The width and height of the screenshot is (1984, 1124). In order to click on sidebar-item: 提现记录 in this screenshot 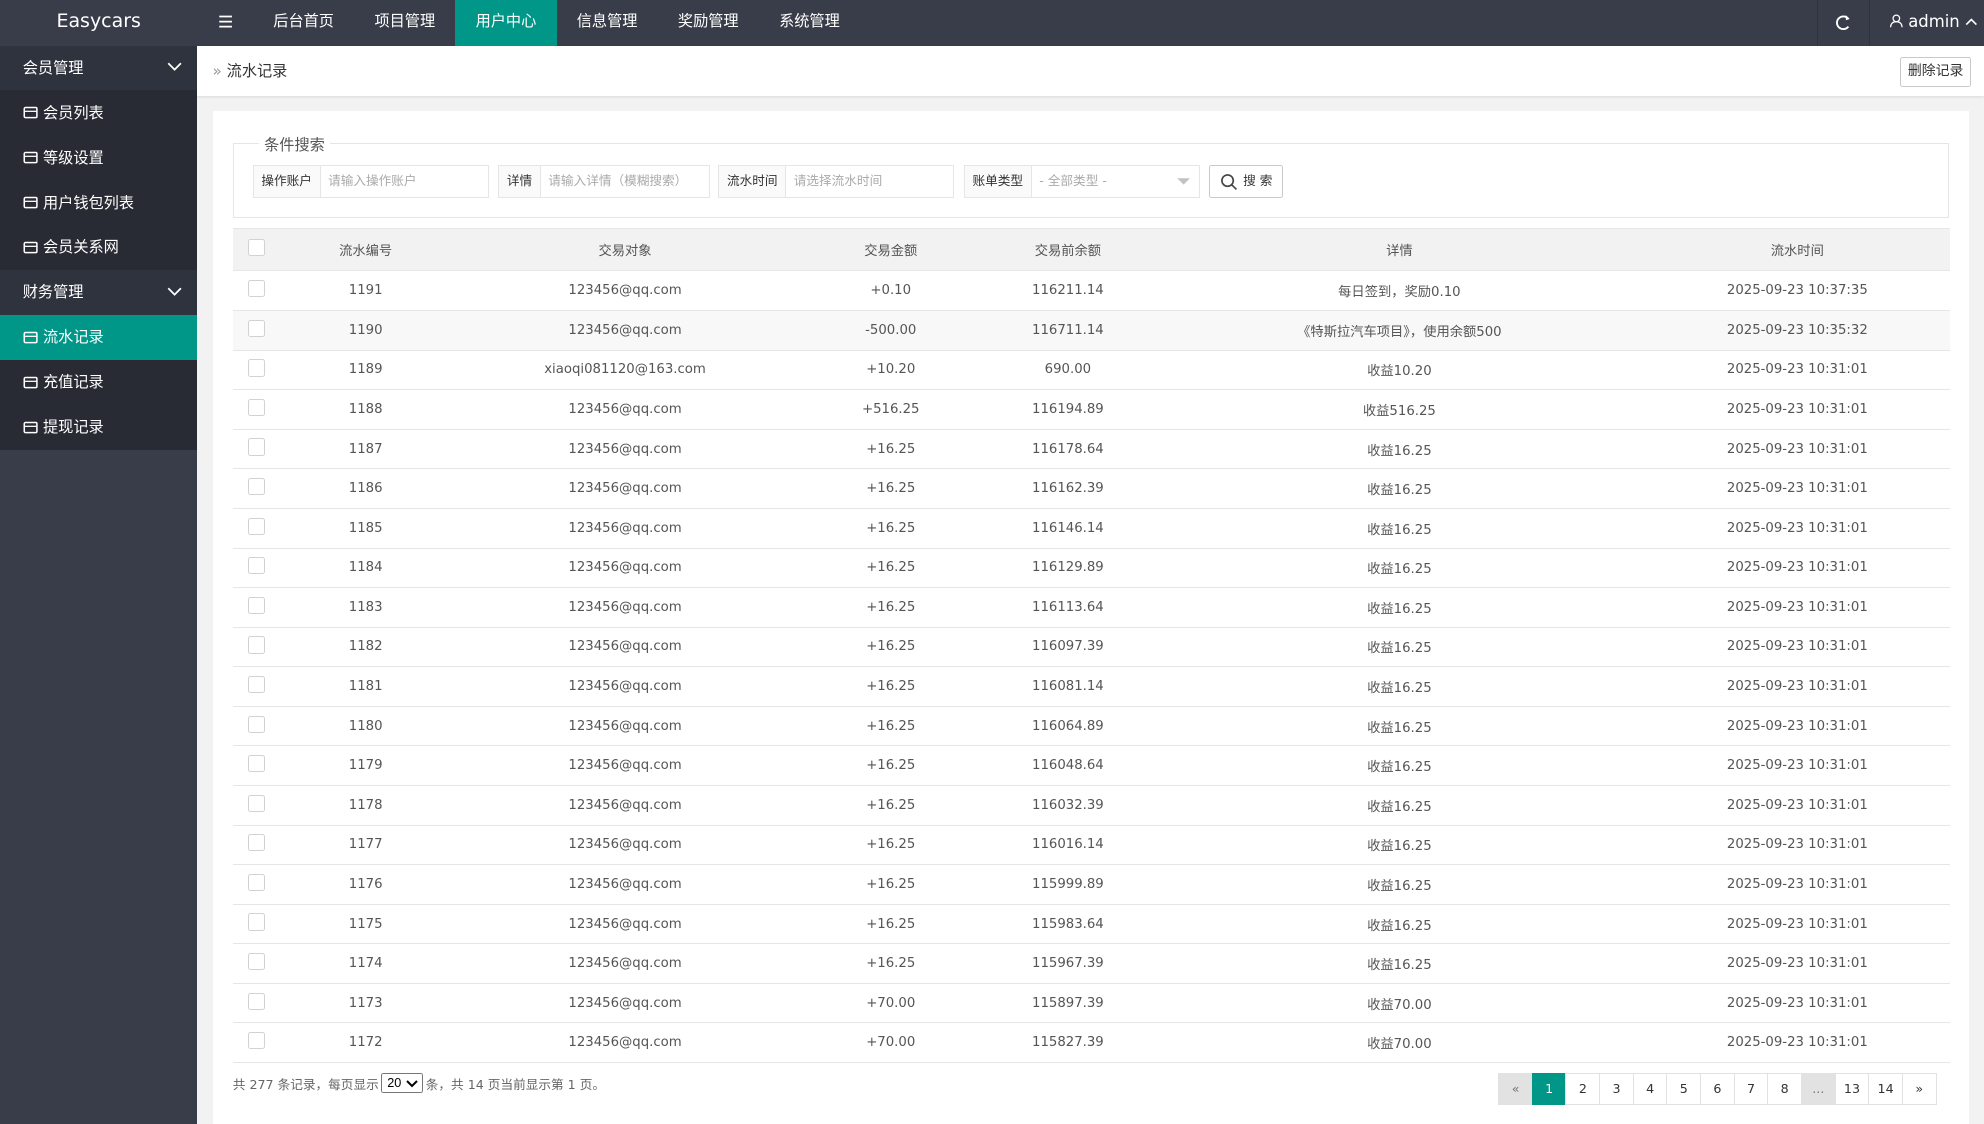, I will do `click(99, 427)`.